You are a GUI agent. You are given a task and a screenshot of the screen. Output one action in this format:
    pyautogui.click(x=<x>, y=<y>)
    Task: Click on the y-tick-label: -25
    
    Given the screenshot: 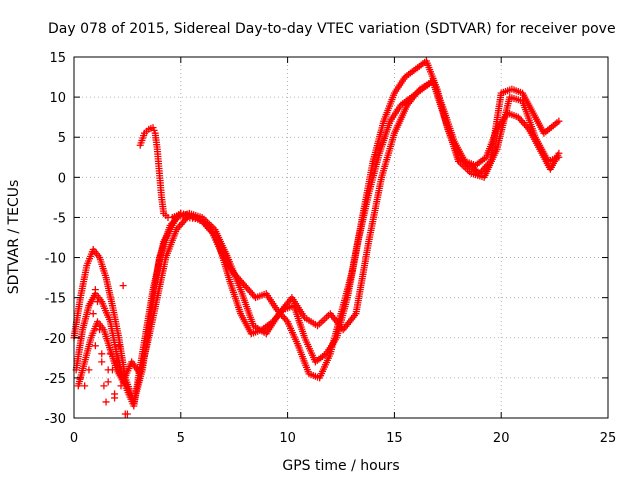 What is the action you would take?
    pyautogui.click(x=55, y=379)
    